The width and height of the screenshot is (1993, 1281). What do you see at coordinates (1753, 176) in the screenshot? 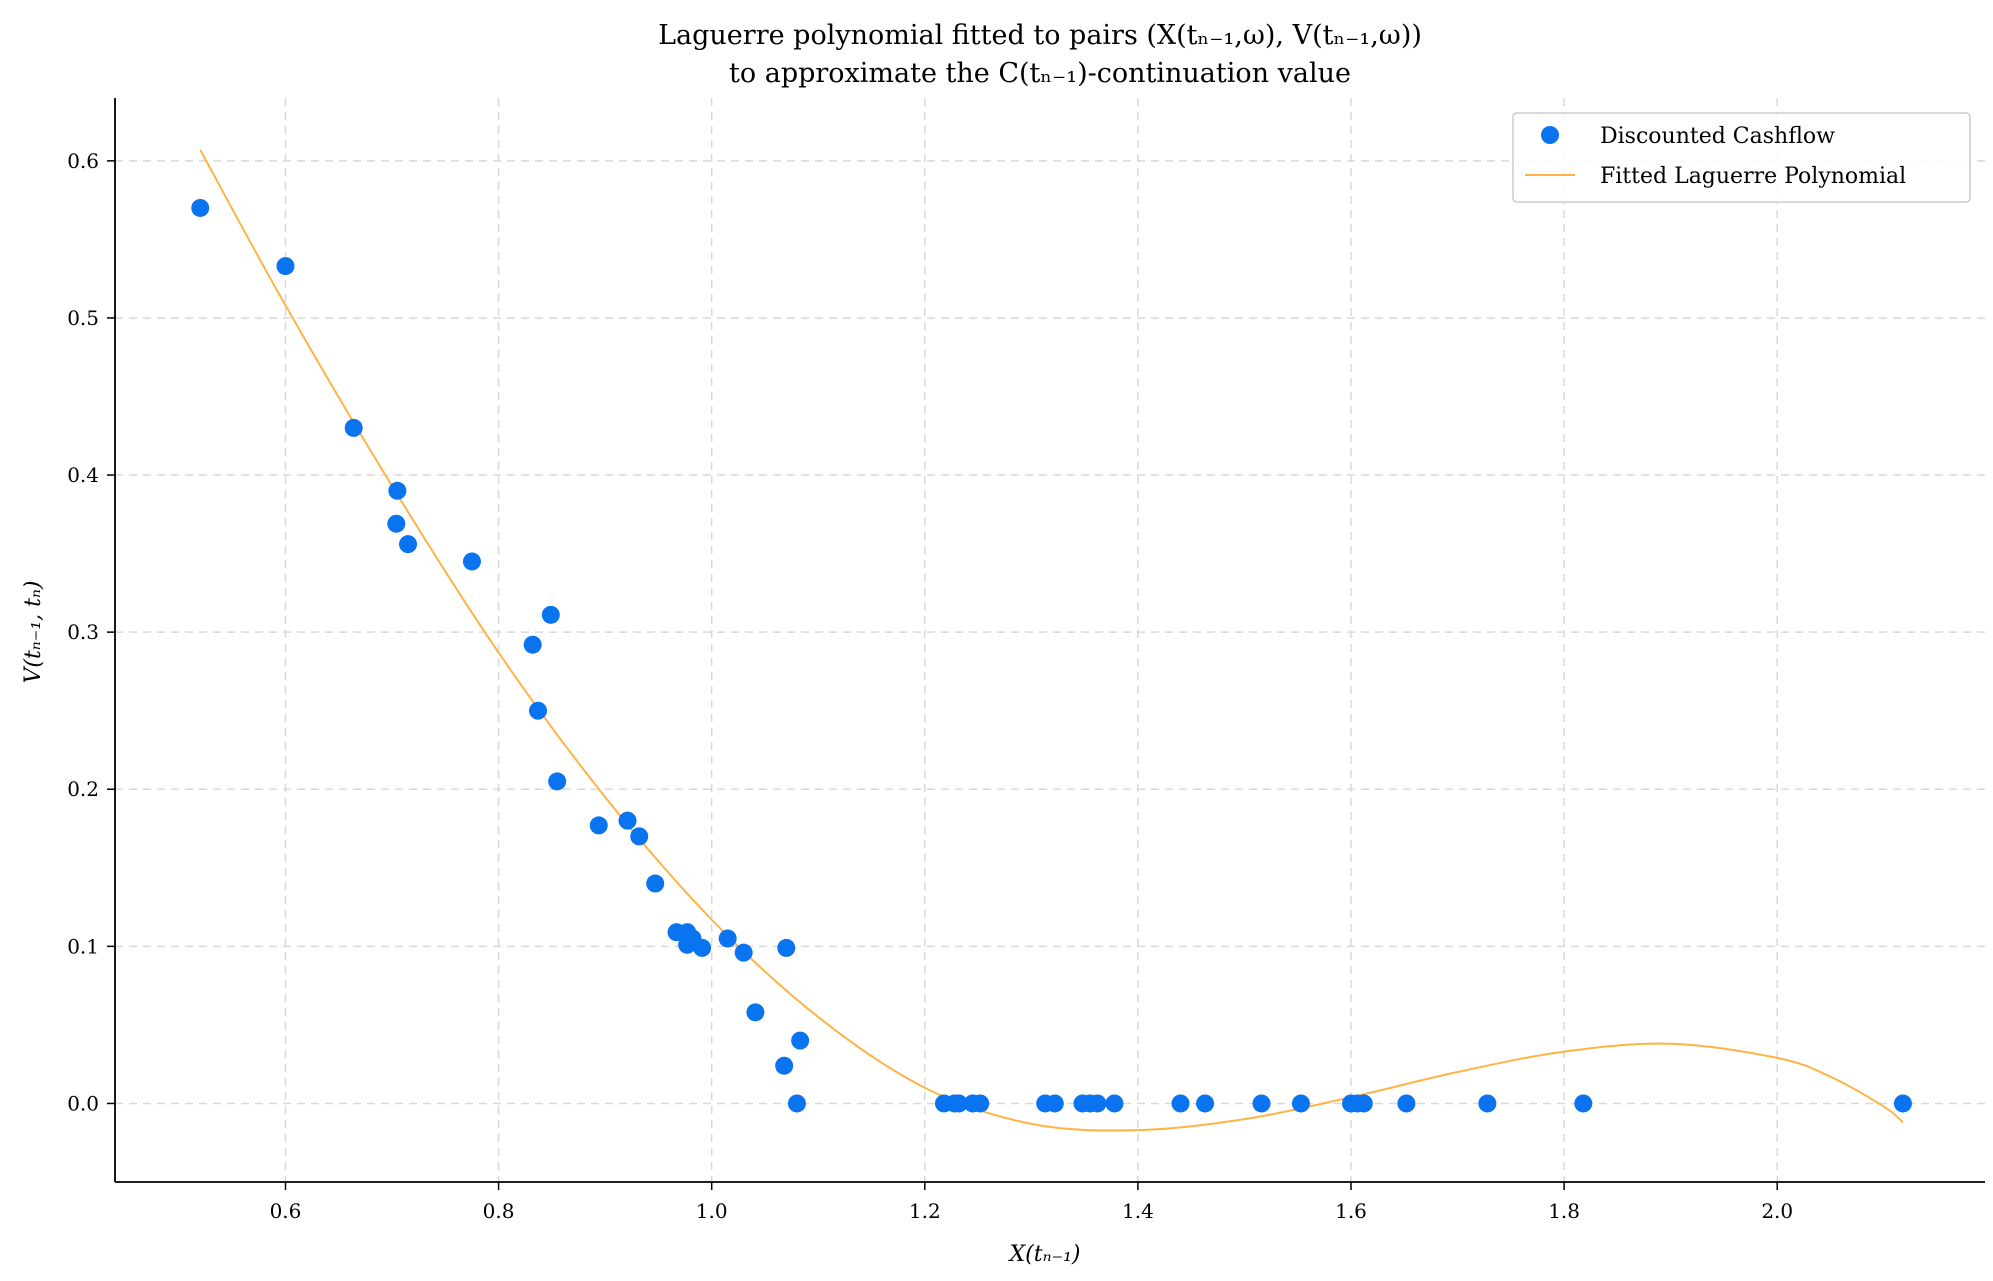
I see `legend-label-fitted-laguerre-polynomial: Fitted Laguerre Polynomial` at bounding box center [1753, 176].